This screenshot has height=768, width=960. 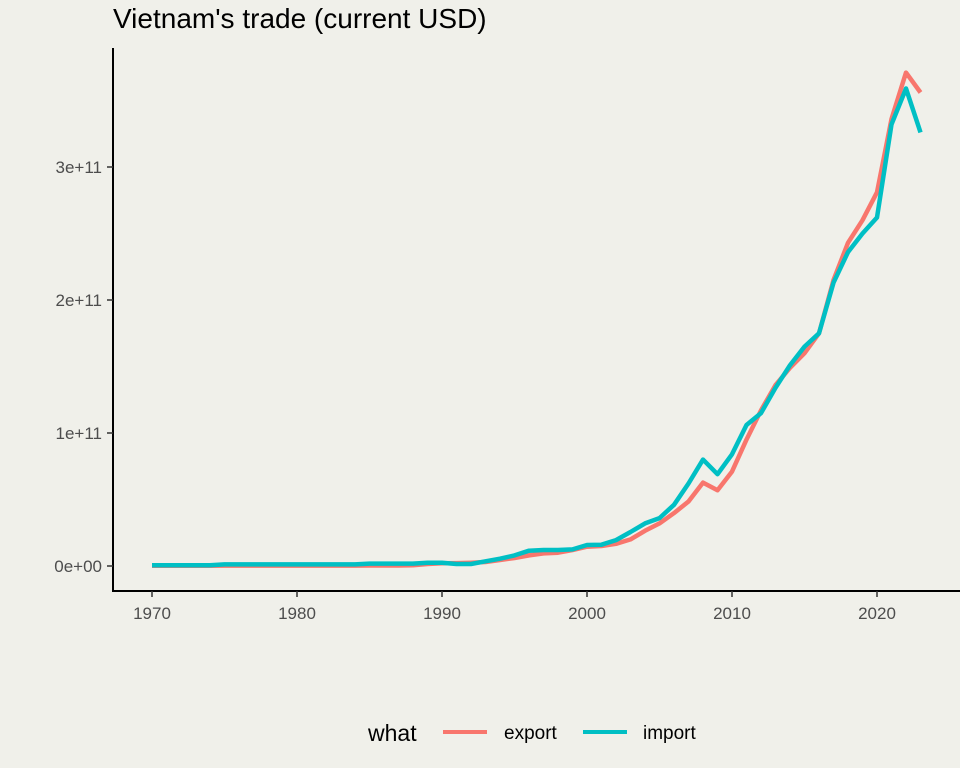 What do you see at coordinates (392, 733) in the screenshot?
I see `legend-title: what` at bounding box center [392, 733].